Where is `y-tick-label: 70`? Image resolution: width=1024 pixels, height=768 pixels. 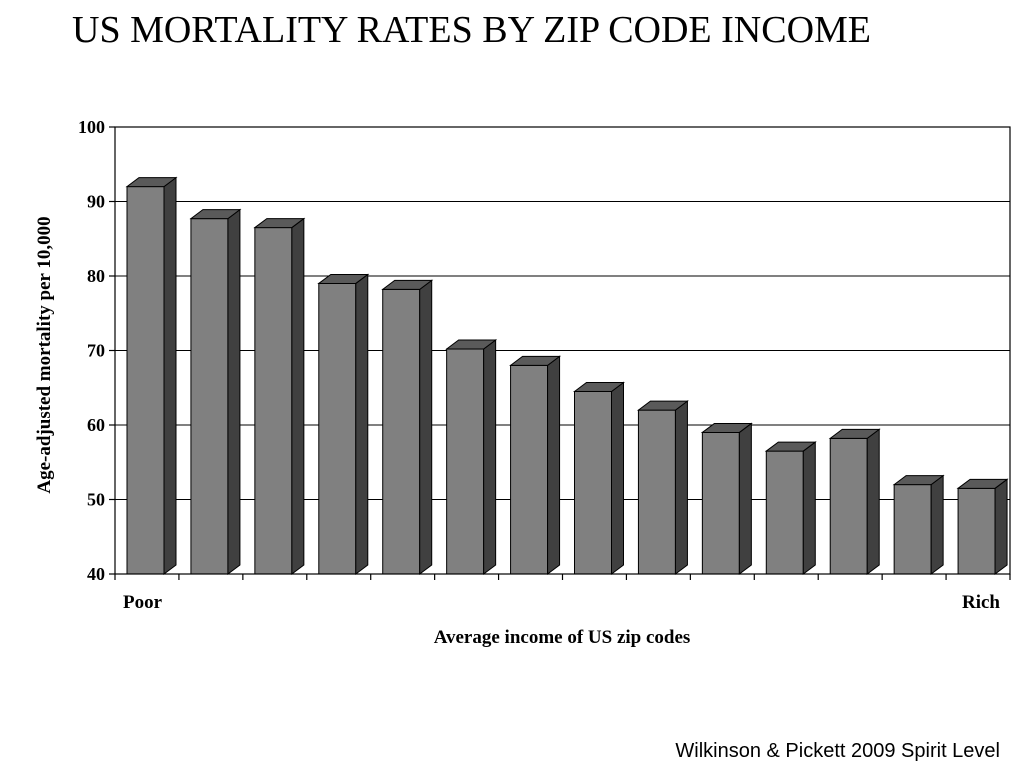 y-tick-label: 70 is located at coordinates (96, 351).